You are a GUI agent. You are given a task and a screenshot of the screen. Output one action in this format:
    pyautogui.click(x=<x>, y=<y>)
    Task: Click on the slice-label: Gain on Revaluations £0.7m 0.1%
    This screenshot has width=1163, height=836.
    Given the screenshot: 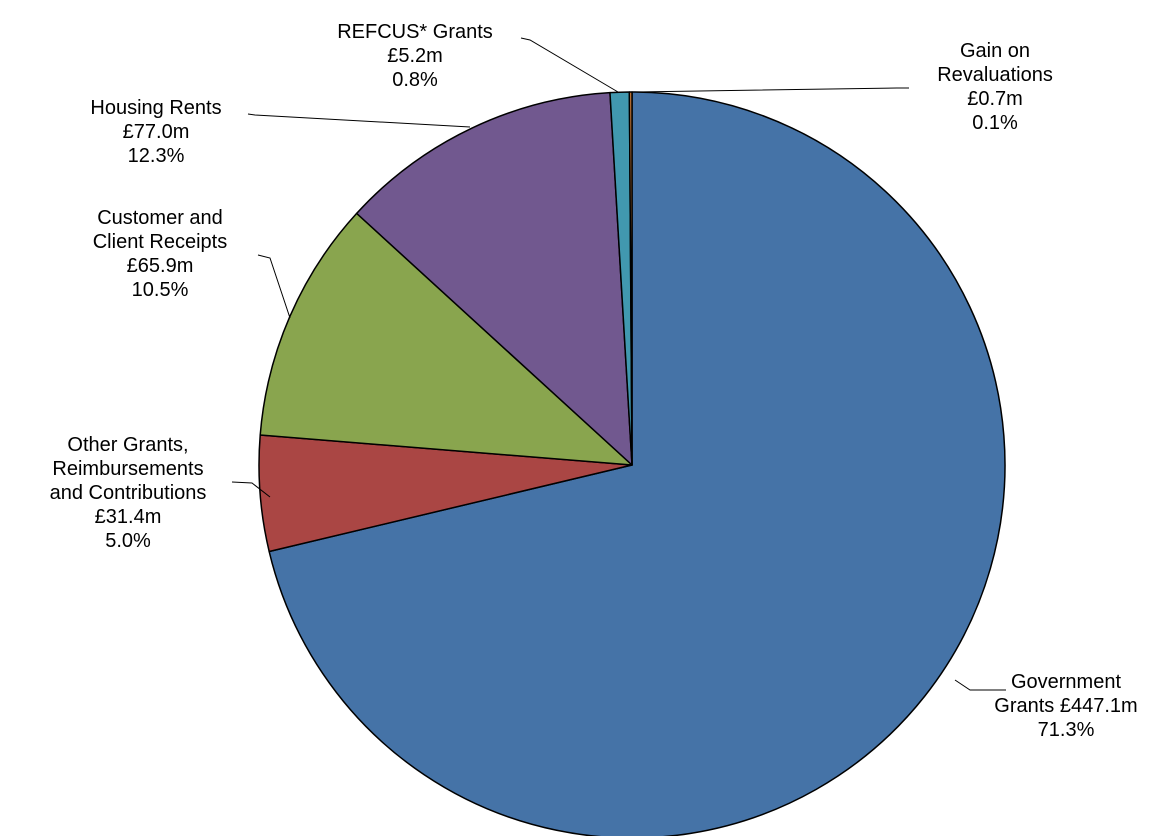 What is the action you would take?
    pyautogui.click(x=995, y=87)
    